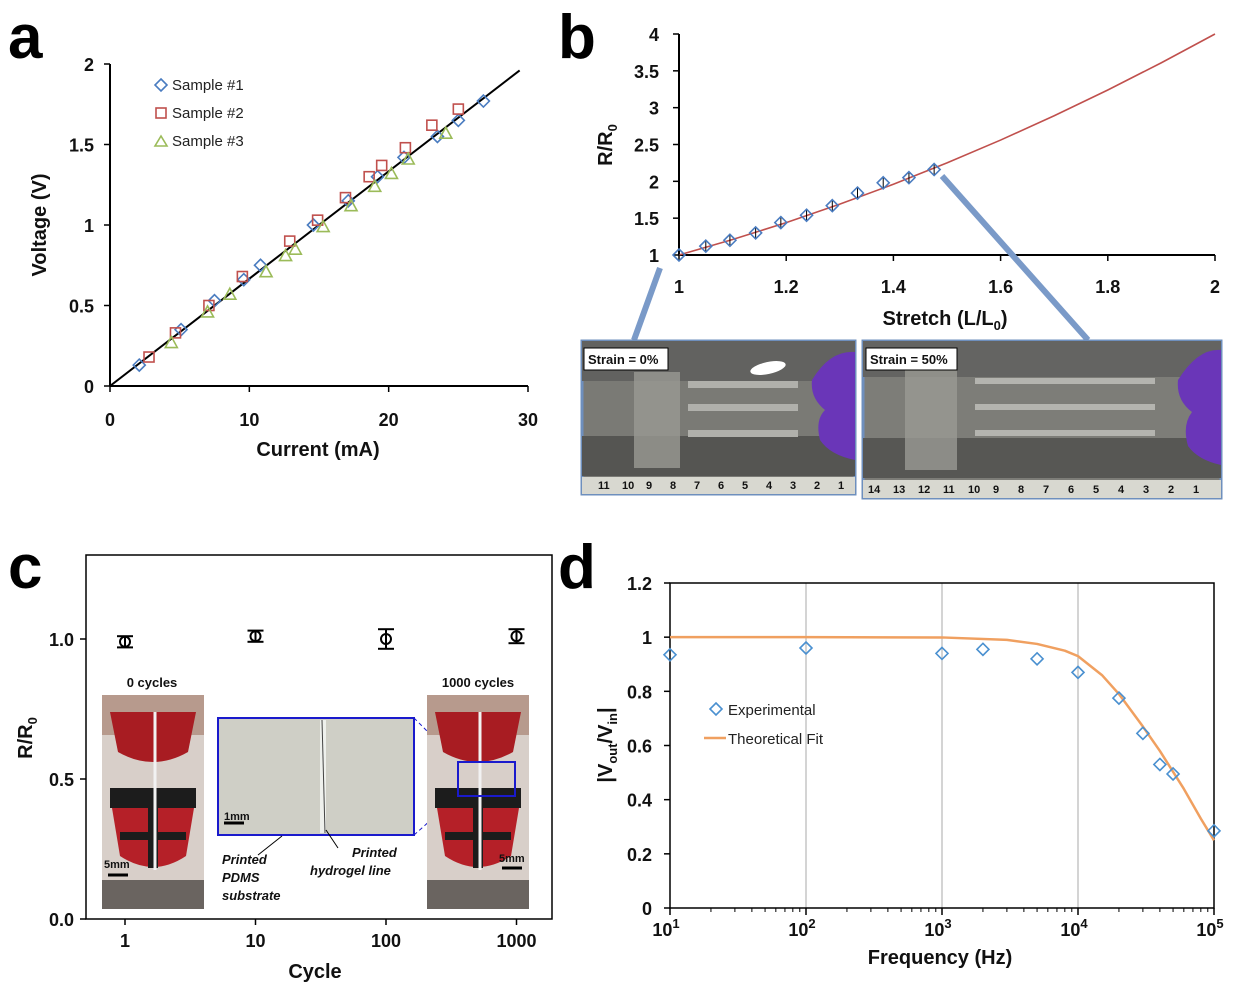 The height and width of the screenshot is (984, 1239). What do you see at coordinates (899, 490) in the screenshot?
I see `b-ruler-right-label: 13` at bounding box center [899, 490].